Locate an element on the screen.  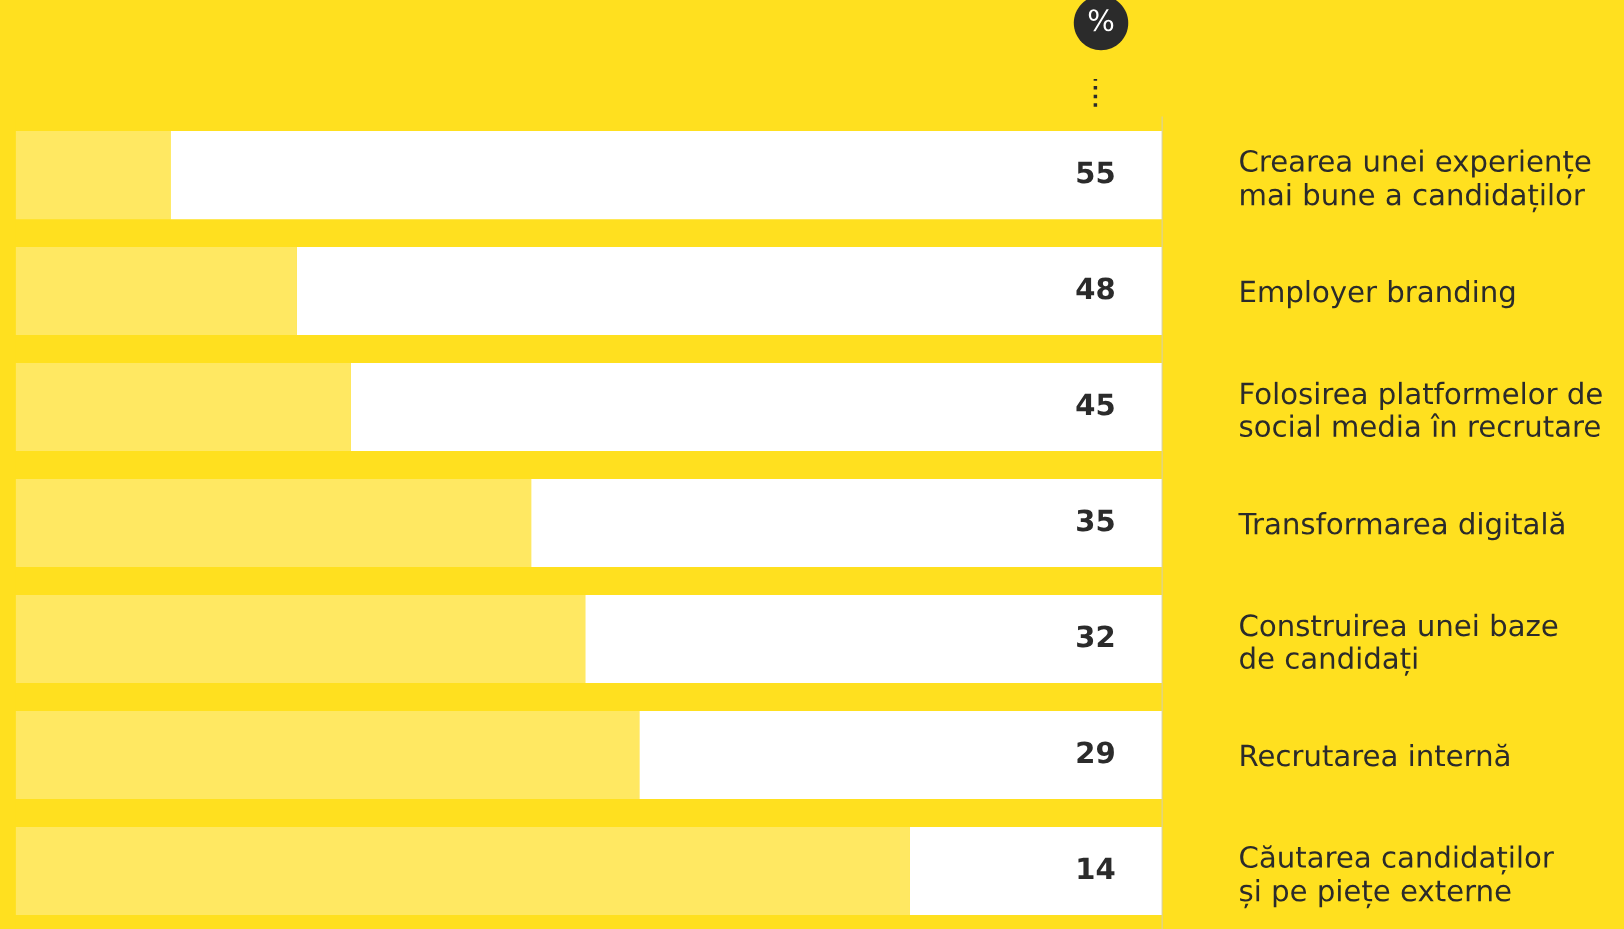
data-label: 29 is located at coordinates (1095, 752).